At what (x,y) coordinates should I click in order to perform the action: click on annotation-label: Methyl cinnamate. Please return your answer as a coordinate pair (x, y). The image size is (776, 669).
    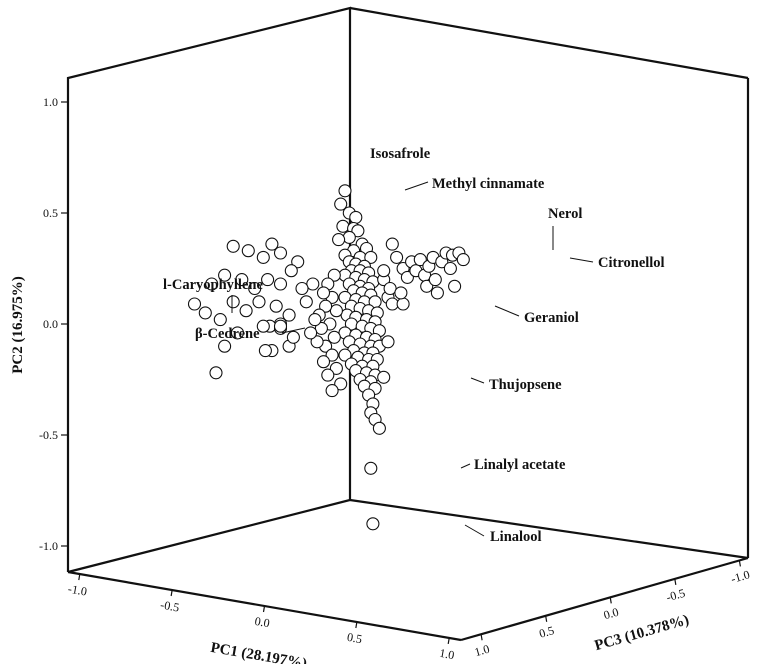
    Looking at the image, I should click on (488, 184).